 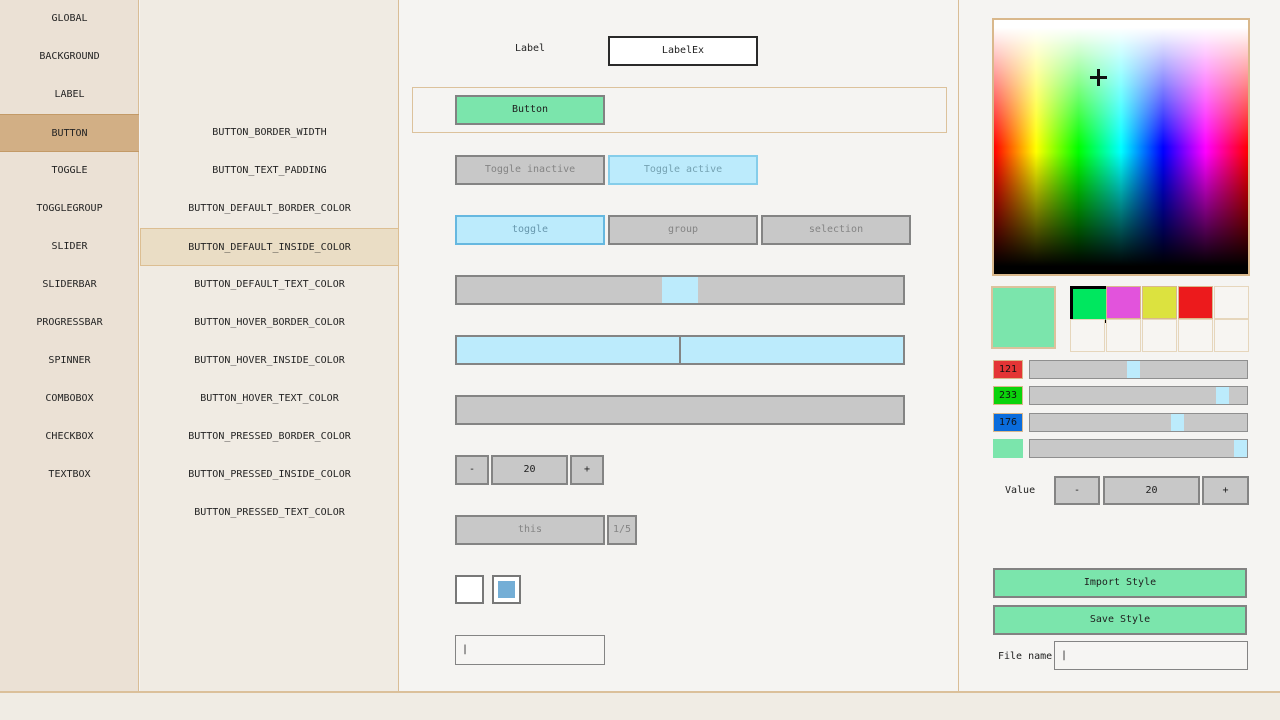 I want to click on alpha-value-badge, so click(x=1008, y=448).